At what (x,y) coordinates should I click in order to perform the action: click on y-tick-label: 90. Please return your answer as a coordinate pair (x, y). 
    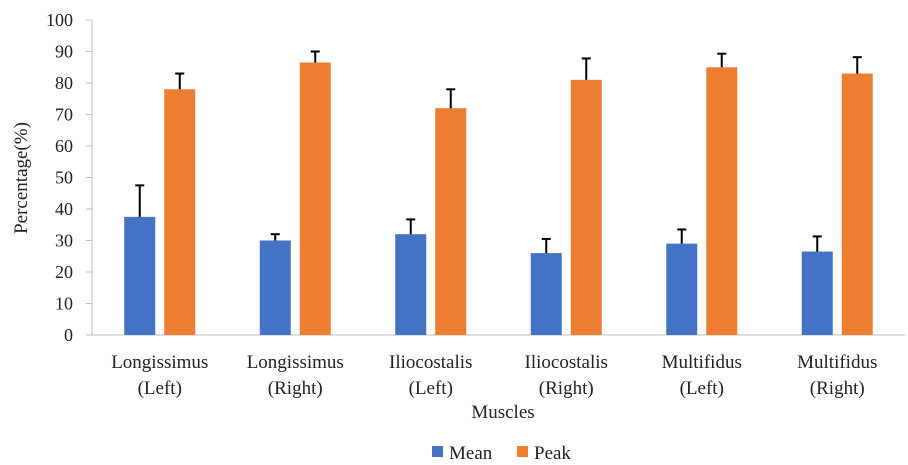
    Looking at the image, I should click on (64, 52).